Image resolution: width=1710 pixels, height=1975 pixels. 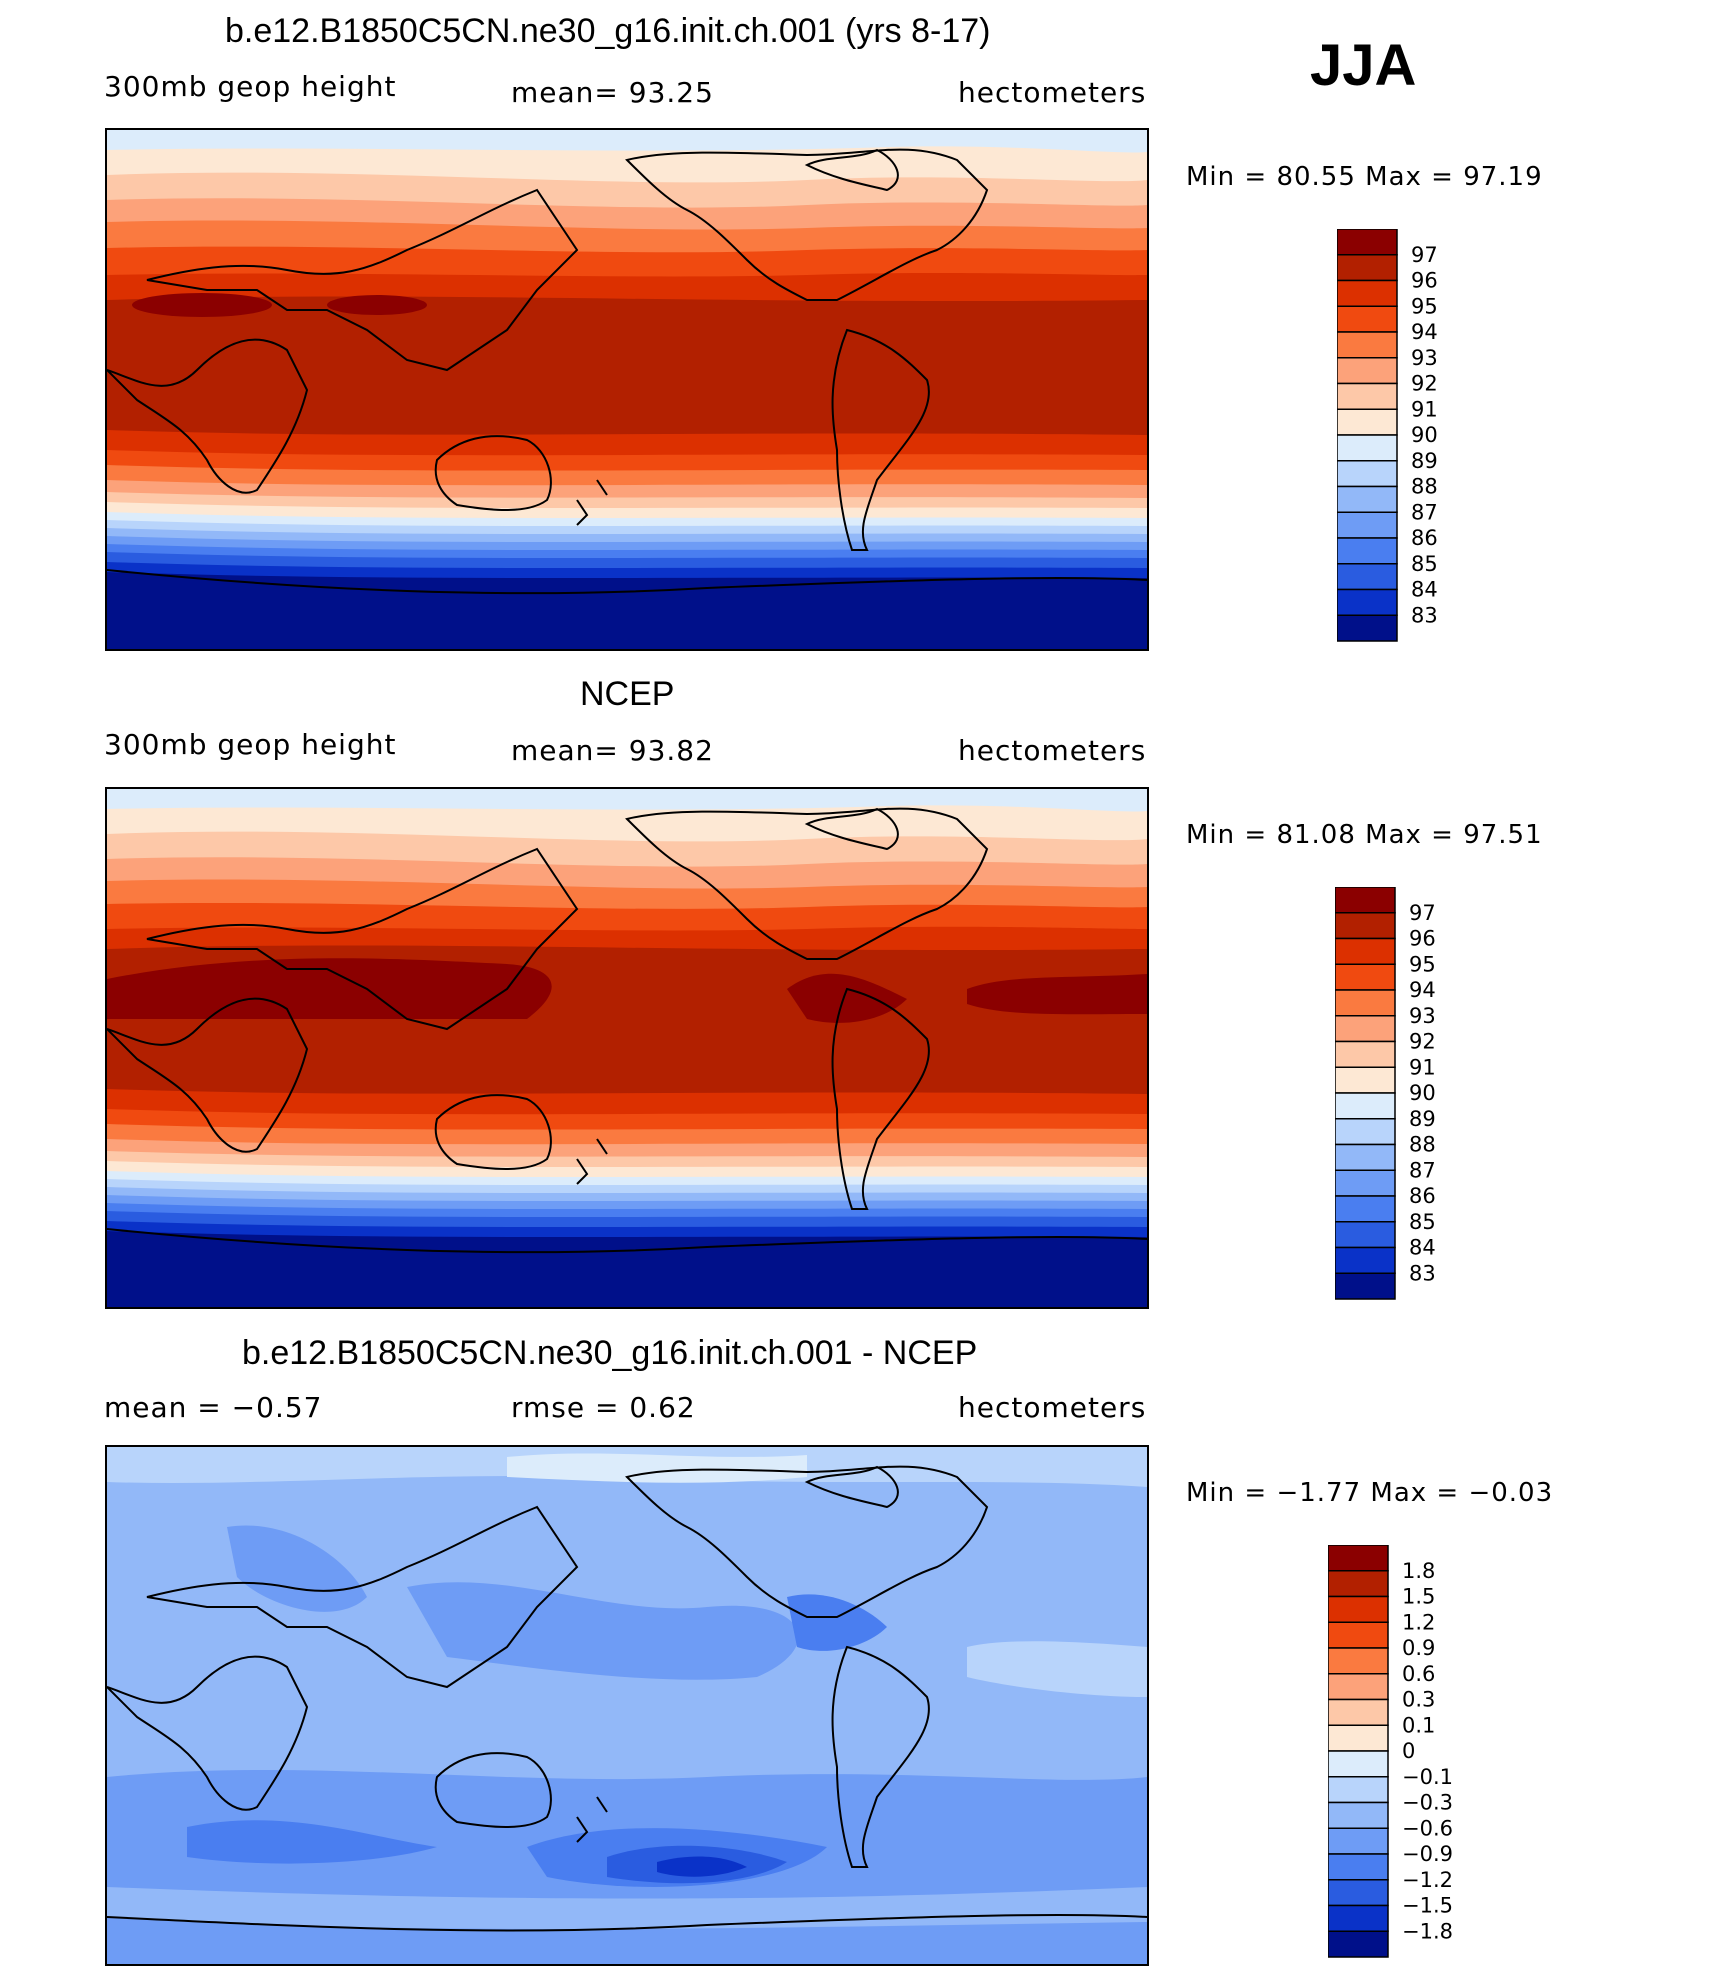 What do you see at coordinates (1427, 1777) in the screenshot?
I see `colorbar-label: −0.1` at bounding box center [1427, 1777].